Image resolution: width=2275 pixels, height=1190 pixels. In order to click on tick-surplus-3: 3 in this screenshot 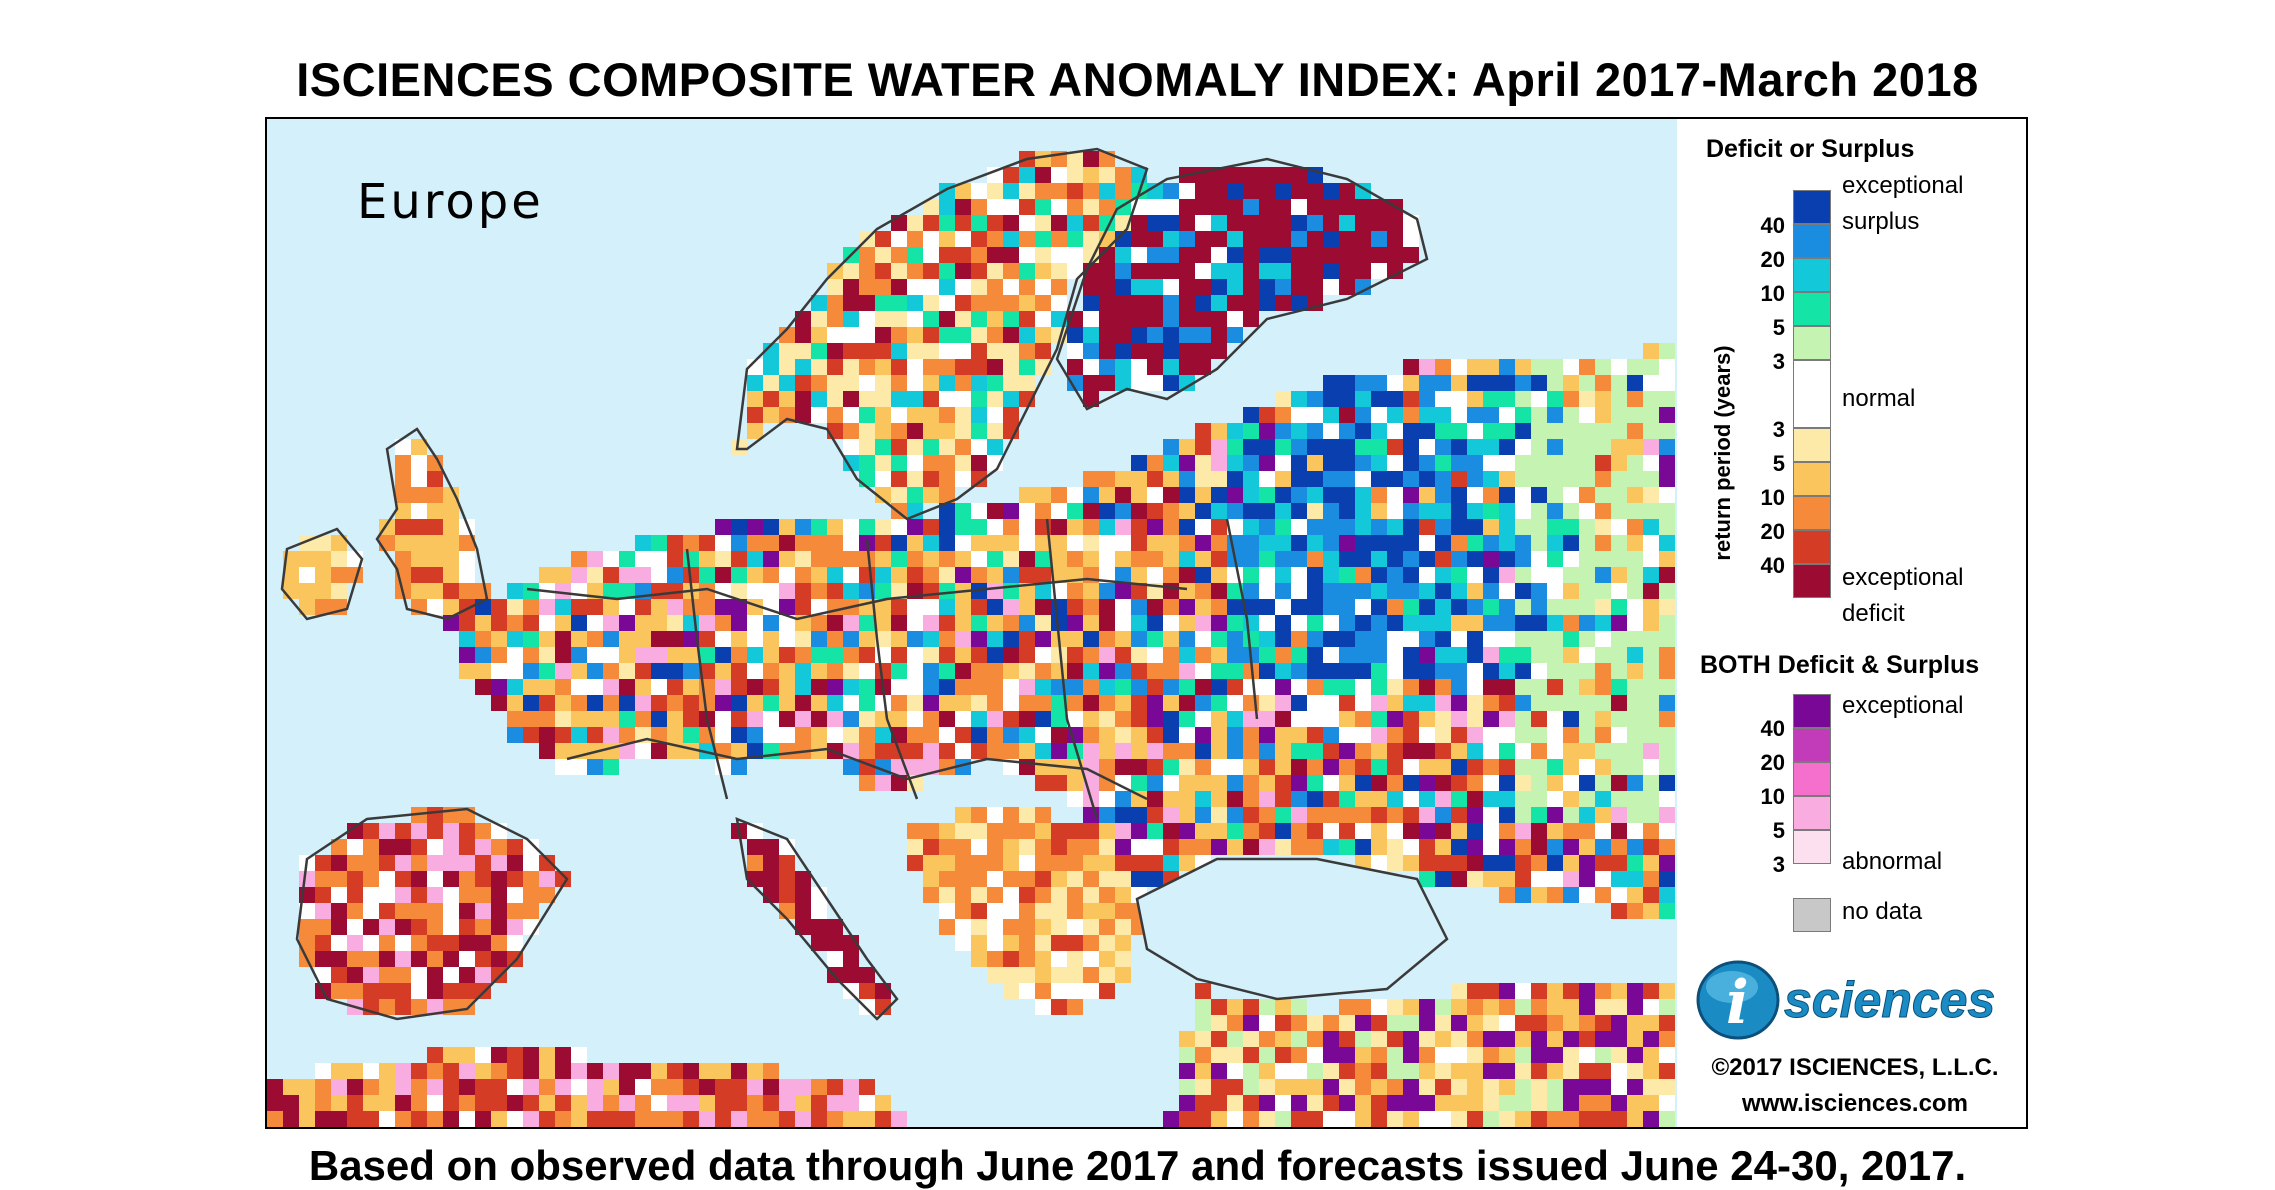, I will do `click(1778, 361)`.